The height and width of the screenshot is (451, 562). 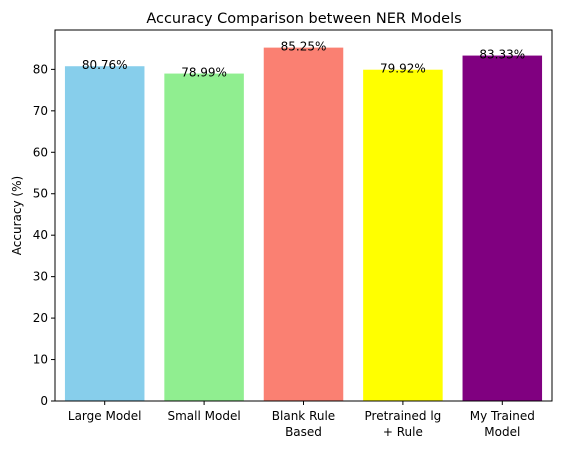 What do you see at coordinates (44, 401) in the screenshot?
I see `y-tick-label-0: 0` at bounding box center [44, 401].